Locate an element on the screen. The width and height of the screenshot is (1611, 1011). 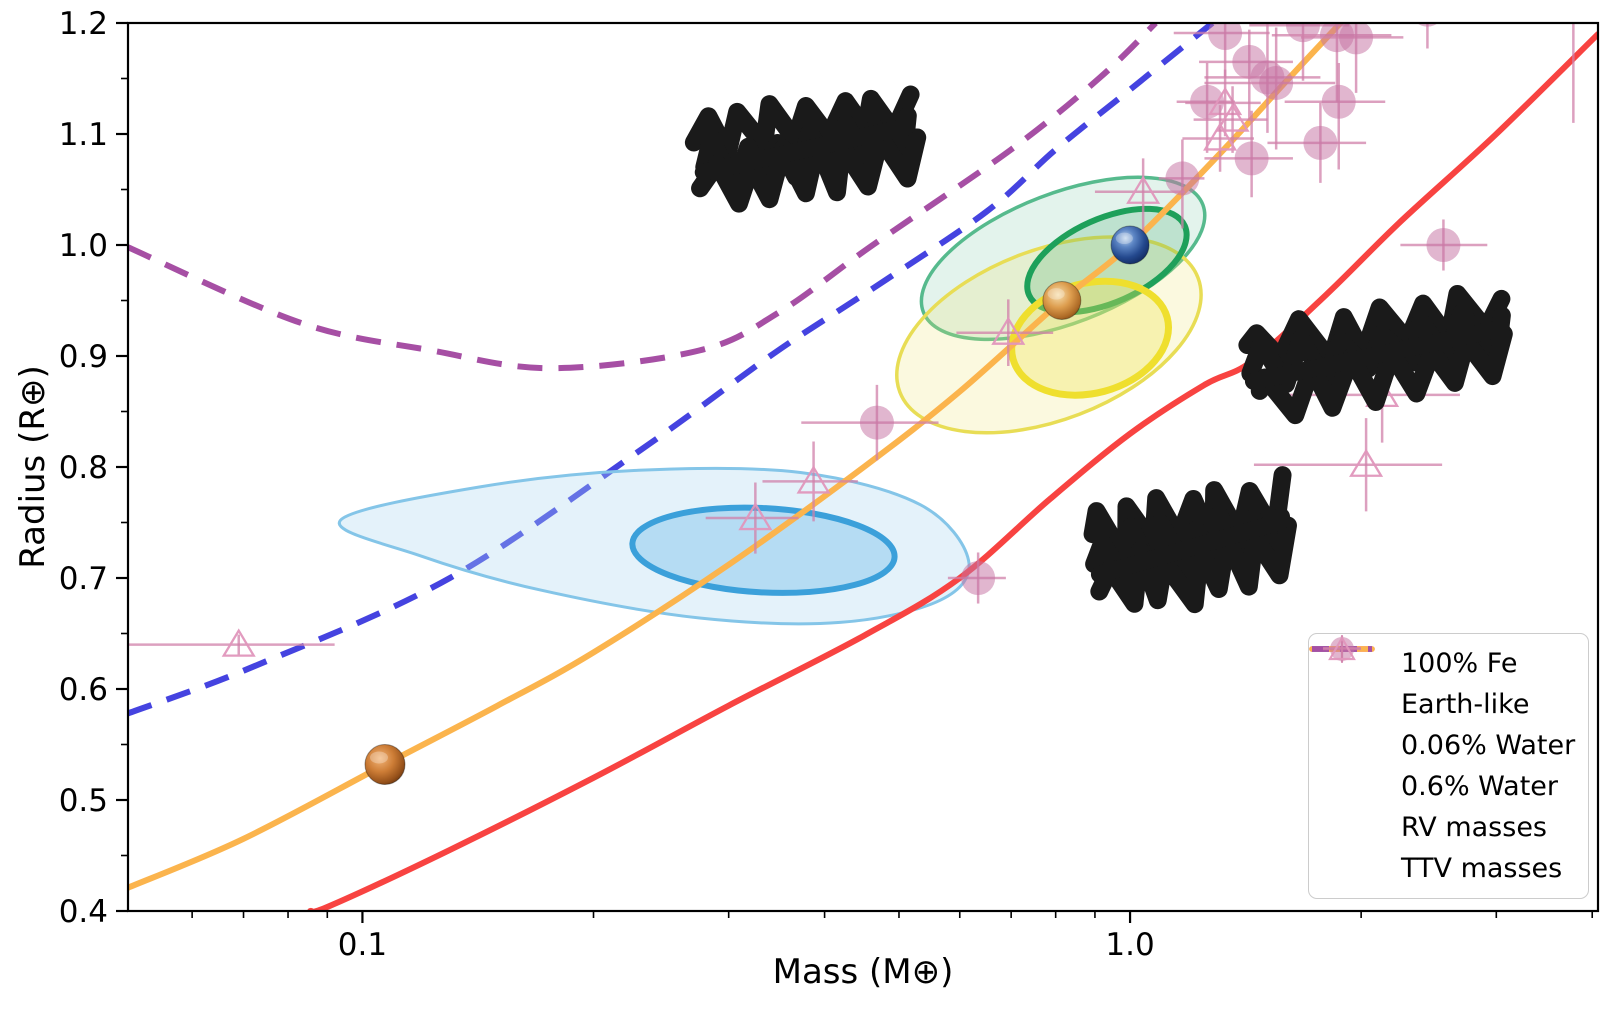
planet-earth is located at coordinates (1130, 245).